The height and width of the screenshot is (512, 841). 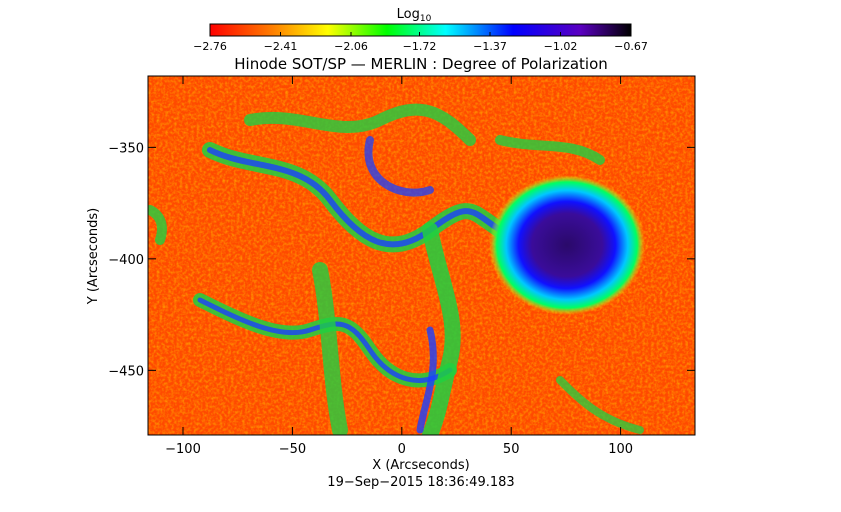 I want to click on x-tick-label: 0, so click(x=402, y=449).